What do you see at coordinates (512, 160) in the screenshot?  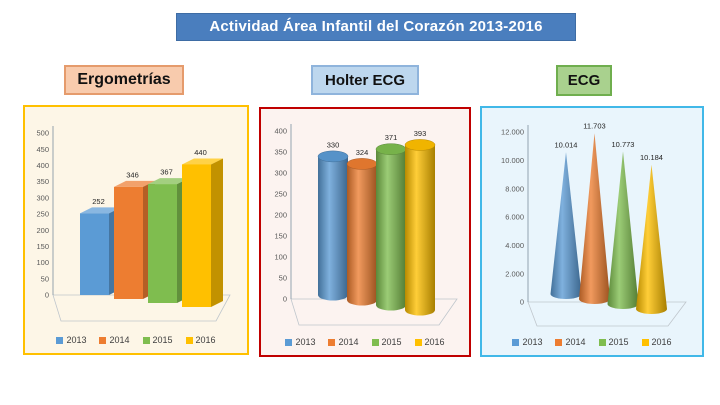 I see `ytick-label: 10.000` at bounding box center [512, 160].